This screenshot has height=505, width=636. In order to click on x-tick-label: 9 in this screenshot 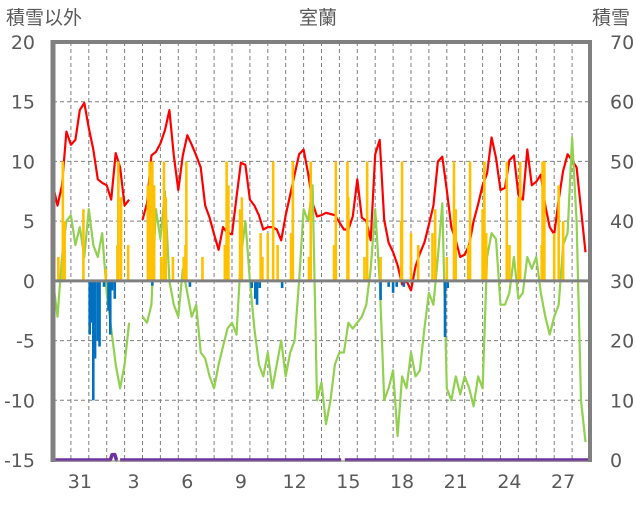, I will do `click(241, 482)`.